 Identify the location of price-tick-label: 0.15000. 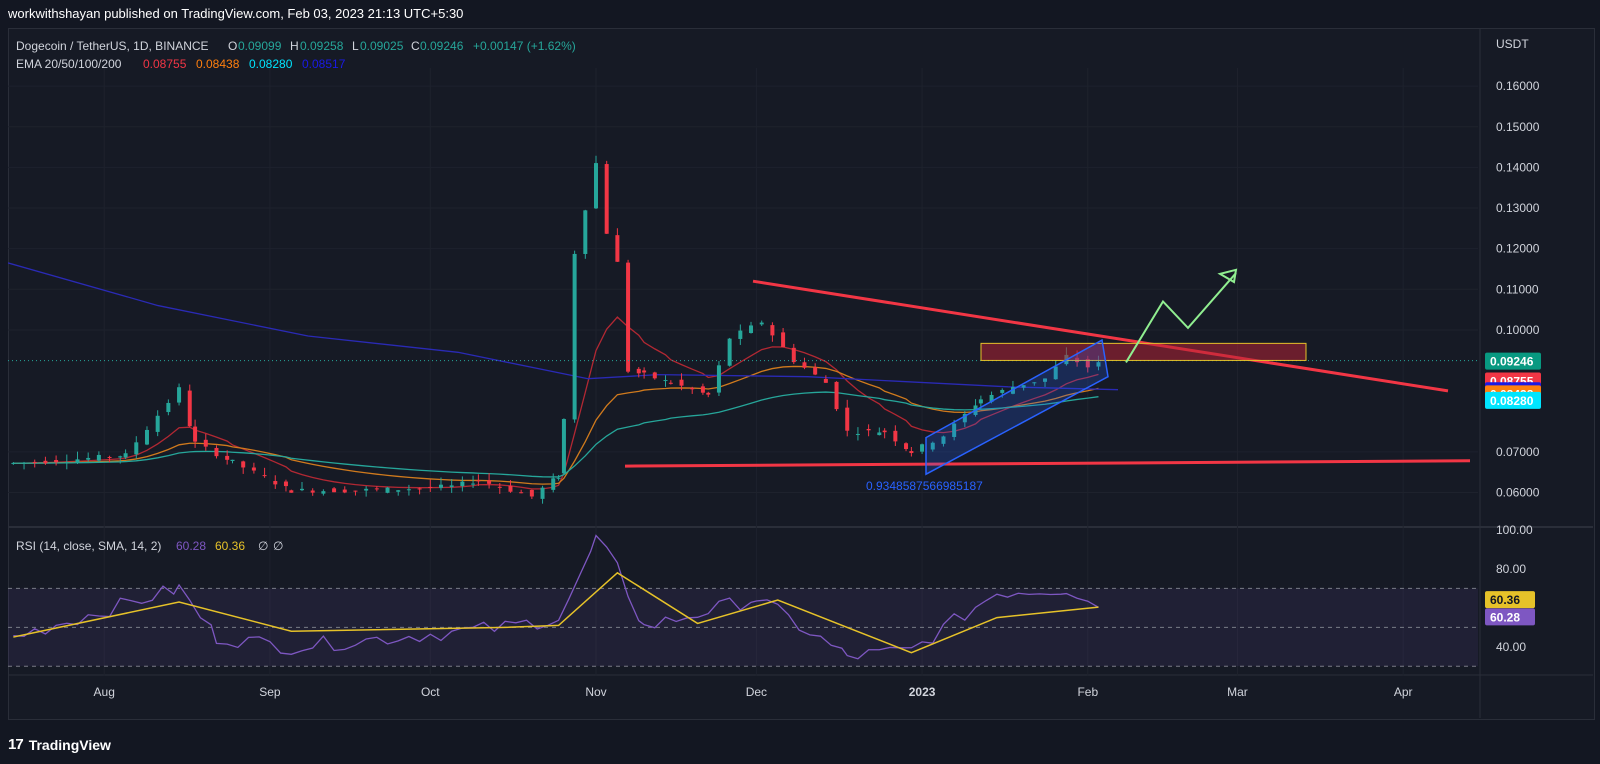
(1518, 127).